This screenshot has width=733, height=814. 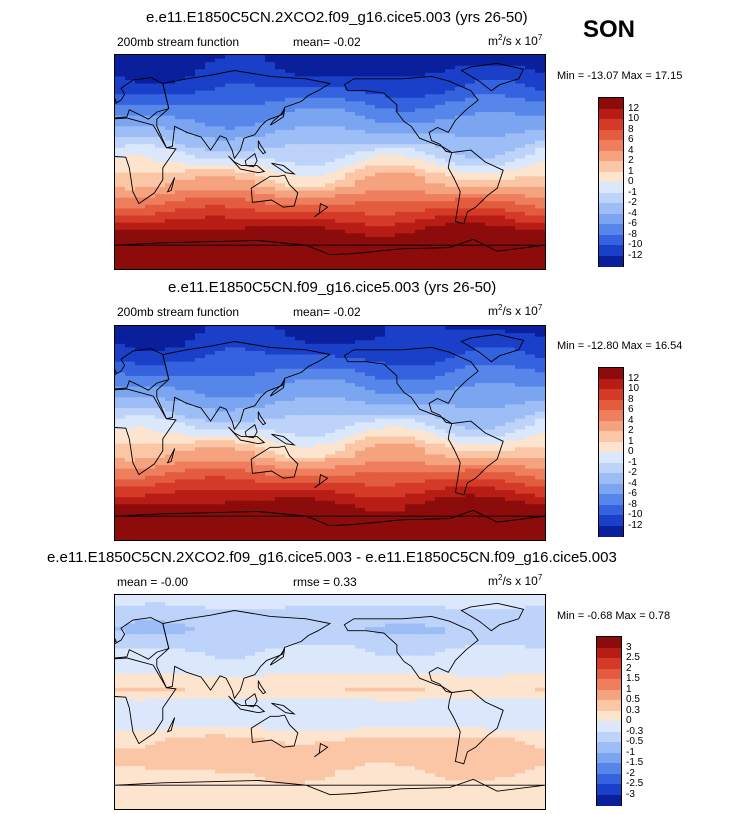 I want to click on colorbar-swatch, so click(x=611, y=208).